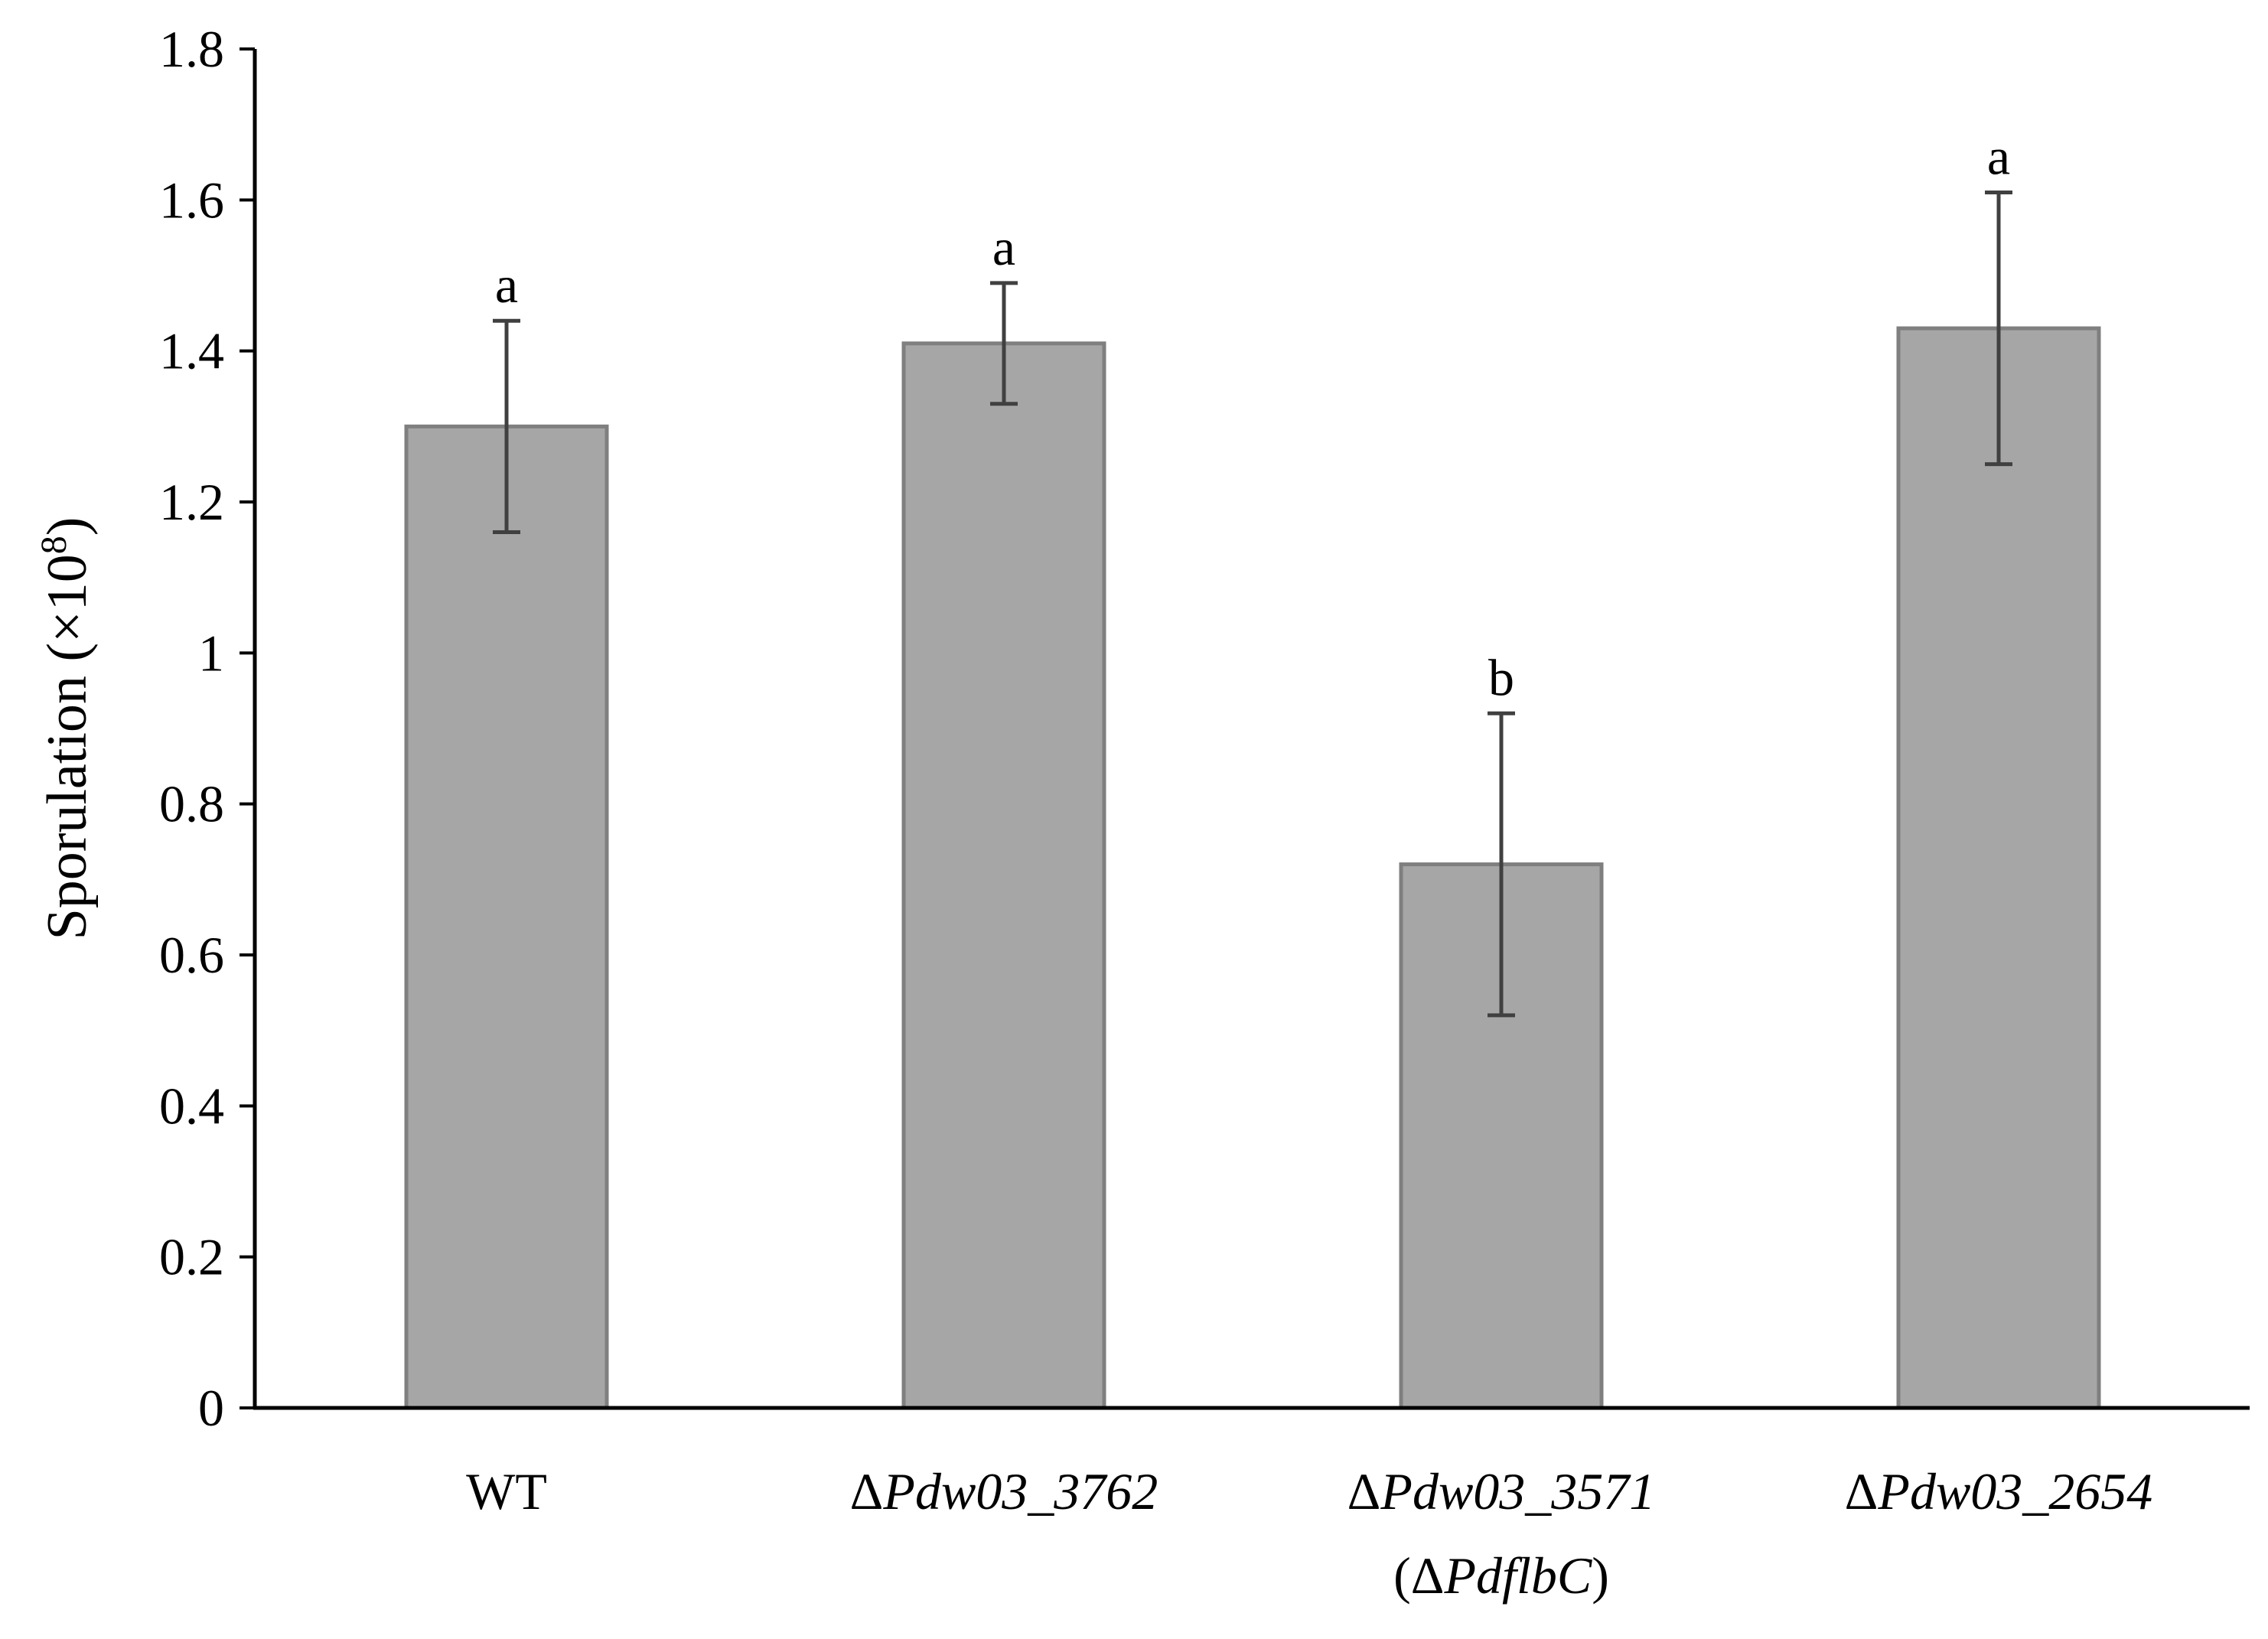 The image size is (2268, 1639). What do you see at coordinates (211, 653) in the screenshot?
I see `y-tick-label: 1` at bounding box center [211, 653].